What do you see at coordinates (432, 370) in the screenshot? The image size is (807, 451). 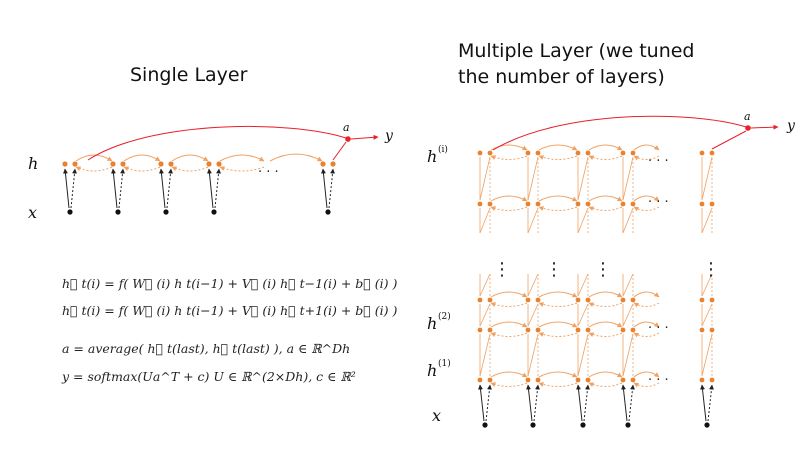 I see `right-h1-label: h` at bounding box center [432, 370].